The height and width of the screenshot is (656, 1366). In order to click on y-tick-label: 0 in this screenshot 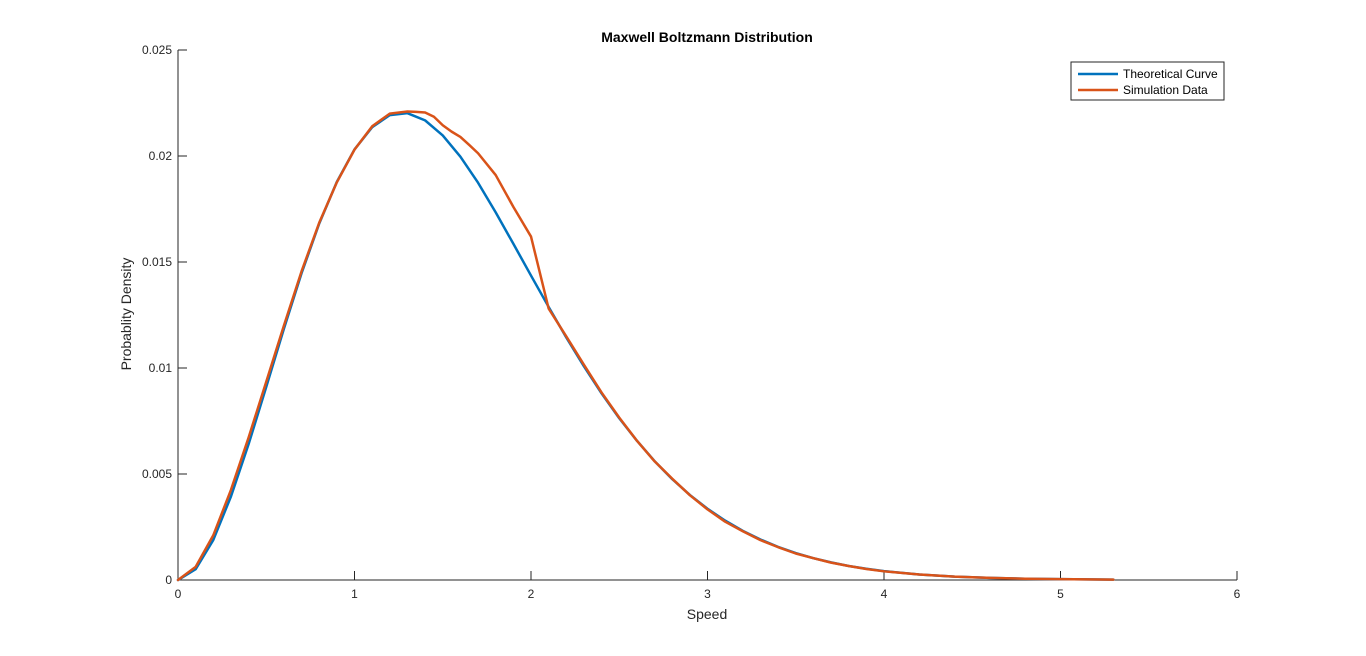, I will do `click(168, 580)`.